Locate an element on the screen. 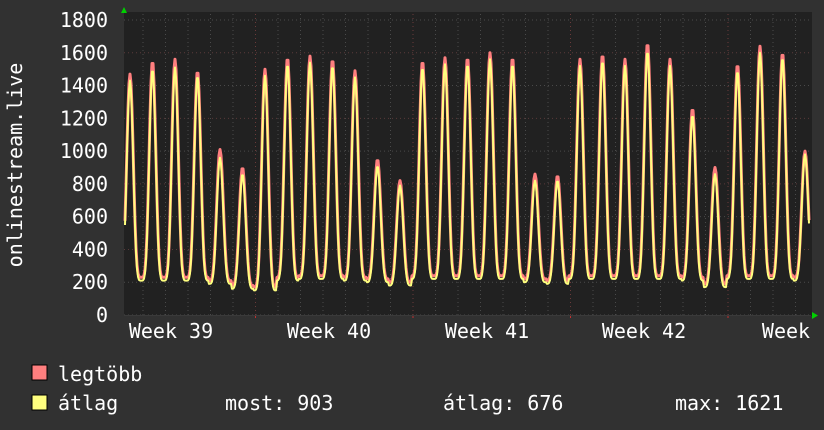 This screenshot has height=430, width=824. y-tick-label: 1600 is located at coordinates (84, 53).